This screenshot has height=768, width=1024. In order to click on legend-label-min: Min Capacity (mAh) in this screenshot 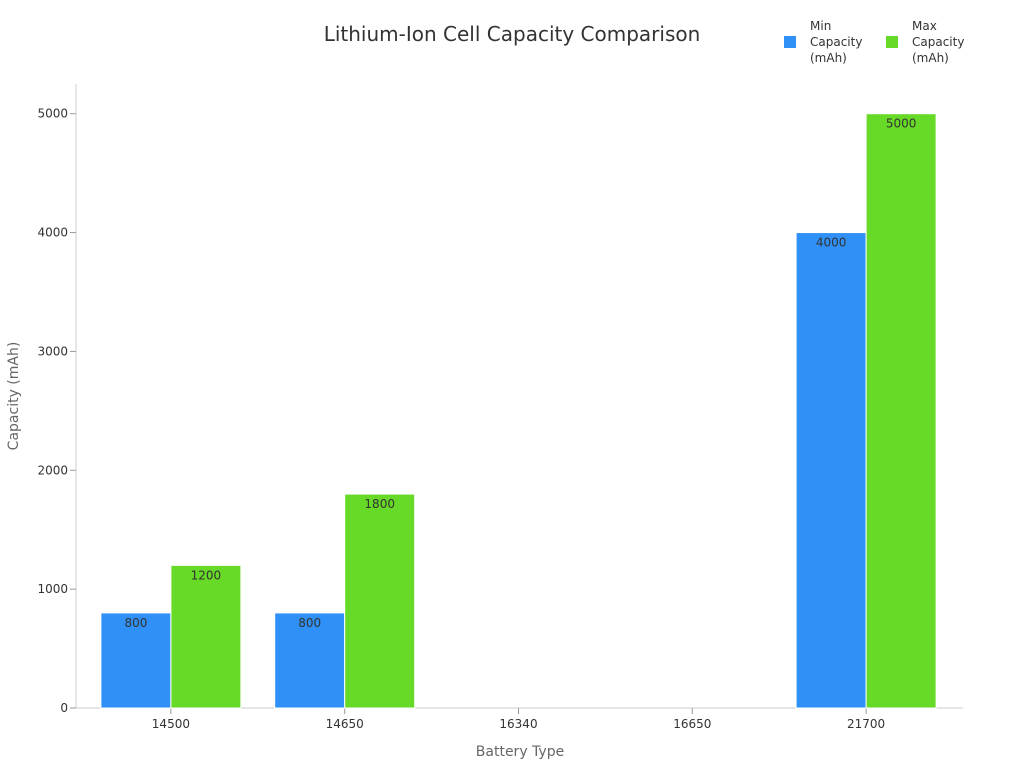, I will do `click(836, 42)`.